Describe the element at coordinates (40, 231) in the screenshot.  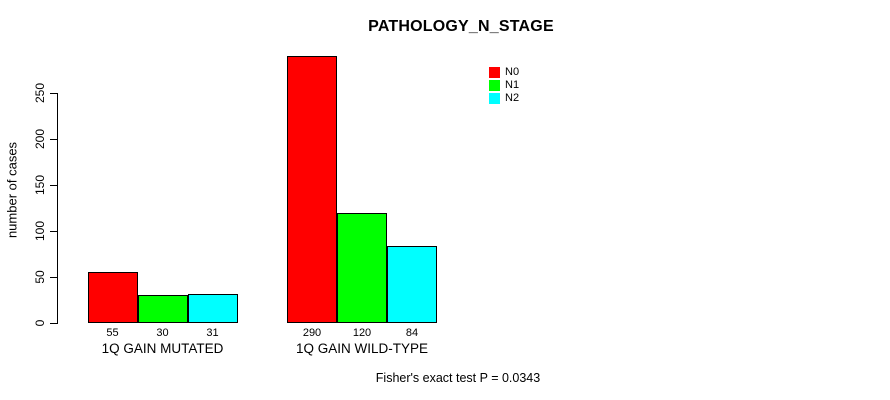
I see `y-tick-label: 100` at that location.